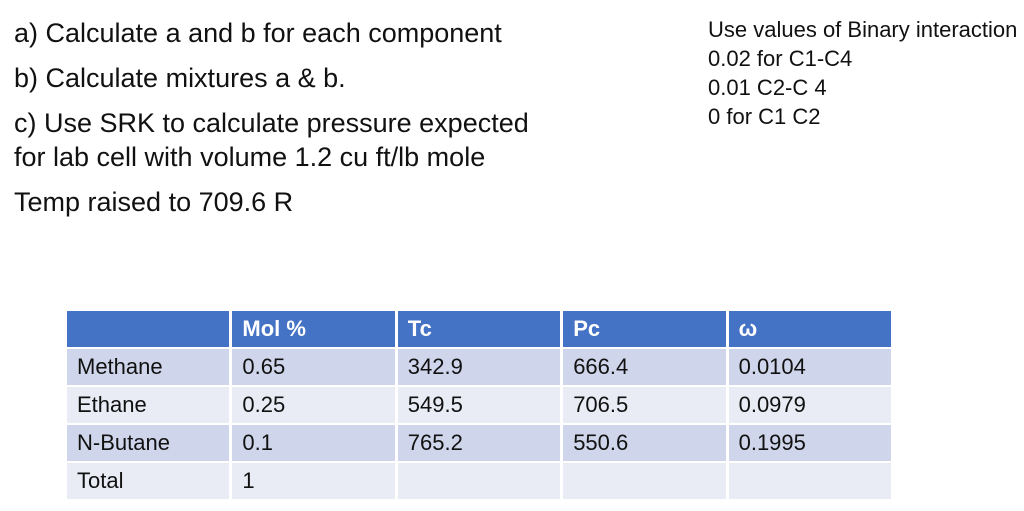  What do you see at coordinates (809, 329) in the screenshot?
I see `table-header-omega: ω` at bounding box center [809, 329].